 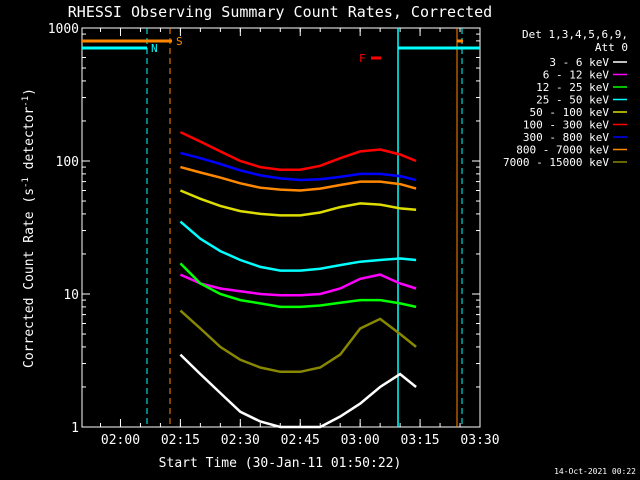 I want to click on y-tick-label: 10, so click(x=71, y=295).